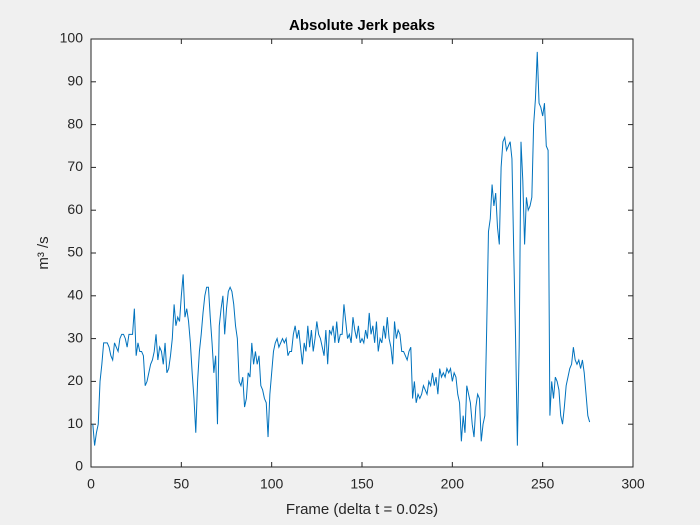 The width and height of the screenshot is (700, 525). Describe the element at coordinates (75, 337) in the screenshot. I see `y-tick-label: 30` at that location.